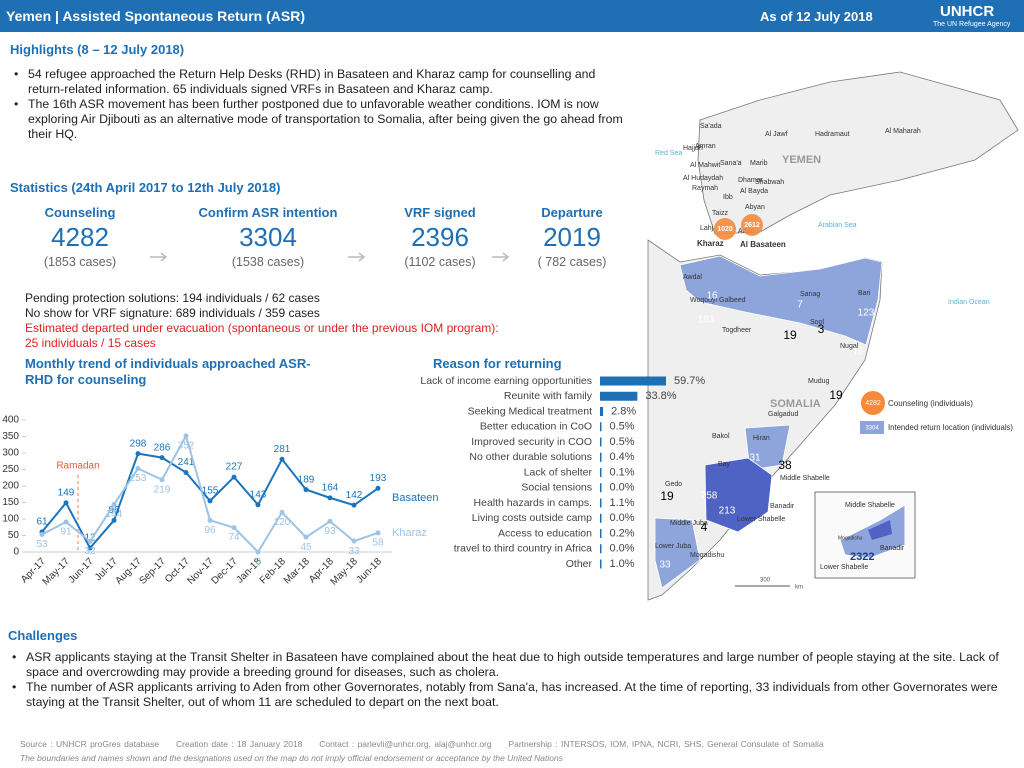 This screenshot has height=768, width=1024. What do you see at coordinates (506, 381) in the screenshot?
I see `category-label: Lack of income earning opportunities` at bounding box center [506, 381].